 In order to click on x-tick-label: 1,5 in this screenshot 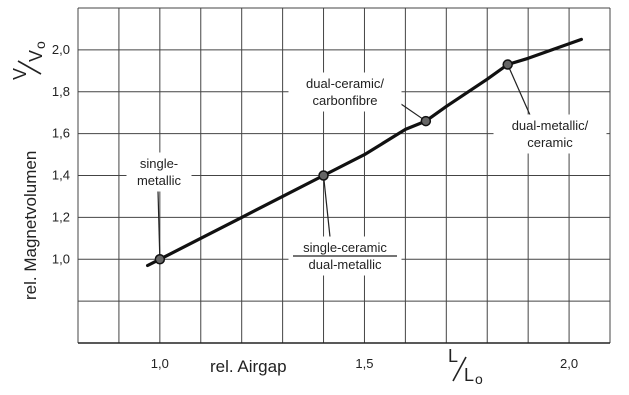, I will do `click(364, 363)`.